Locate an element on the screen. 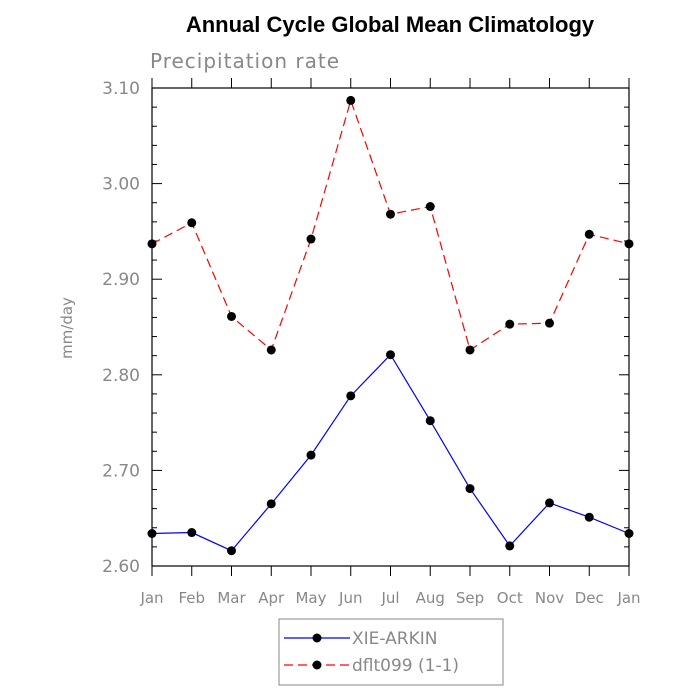  legend-label: XIE-ARKIN is located at coordinates (394, 639).